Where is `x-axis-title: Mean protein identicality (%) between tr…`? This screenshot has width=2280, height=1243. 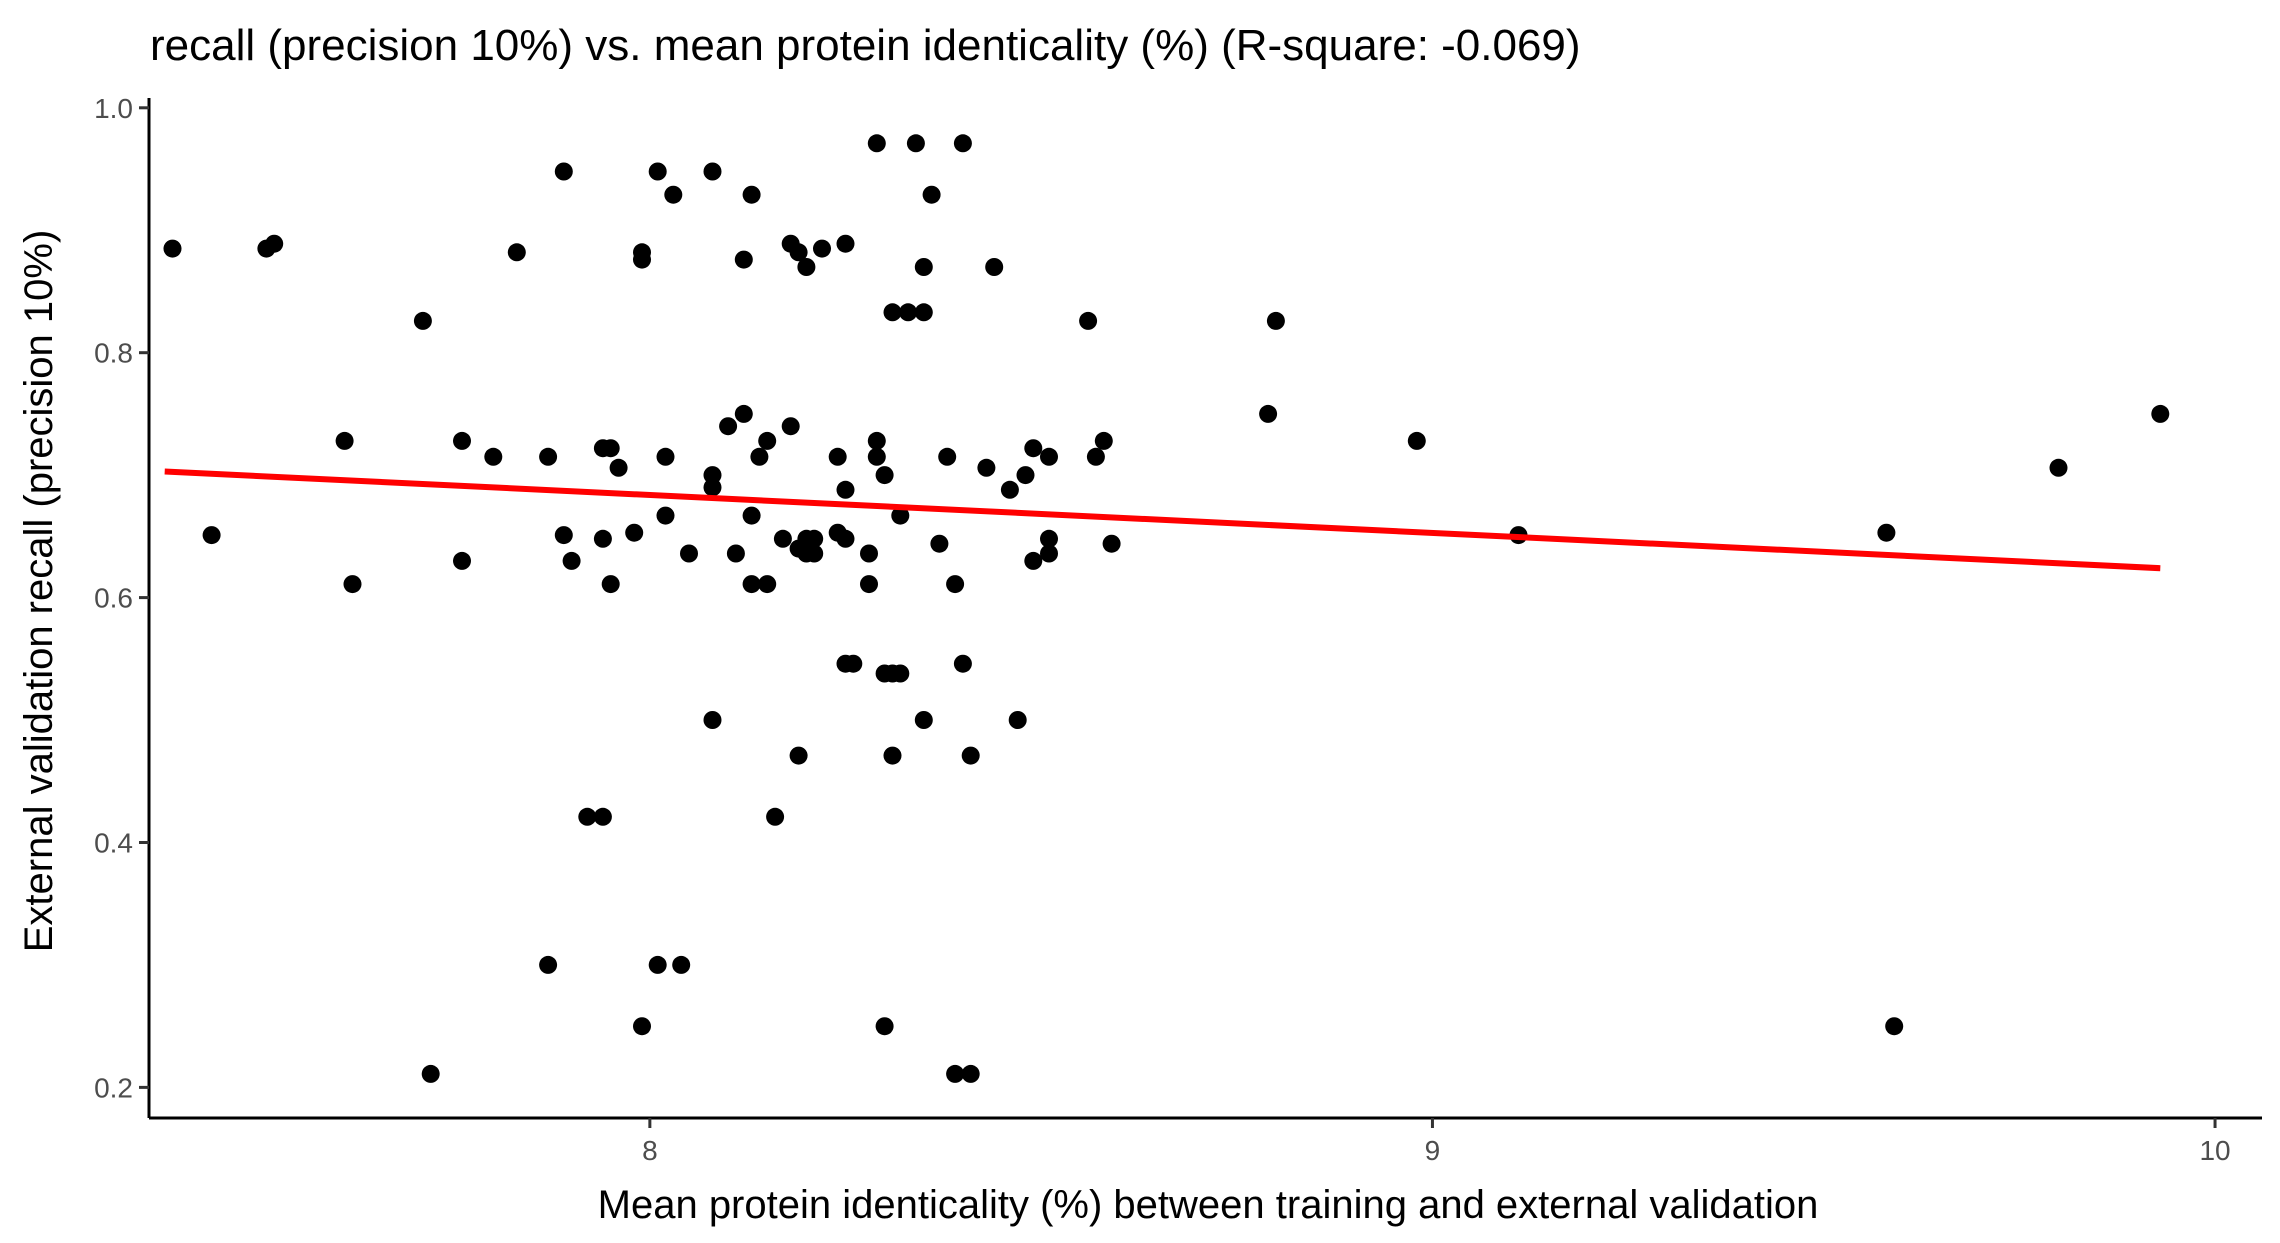 x-axis-title: Mean protein identicality (%) between tr… is located at coordinates (1208, 1205).